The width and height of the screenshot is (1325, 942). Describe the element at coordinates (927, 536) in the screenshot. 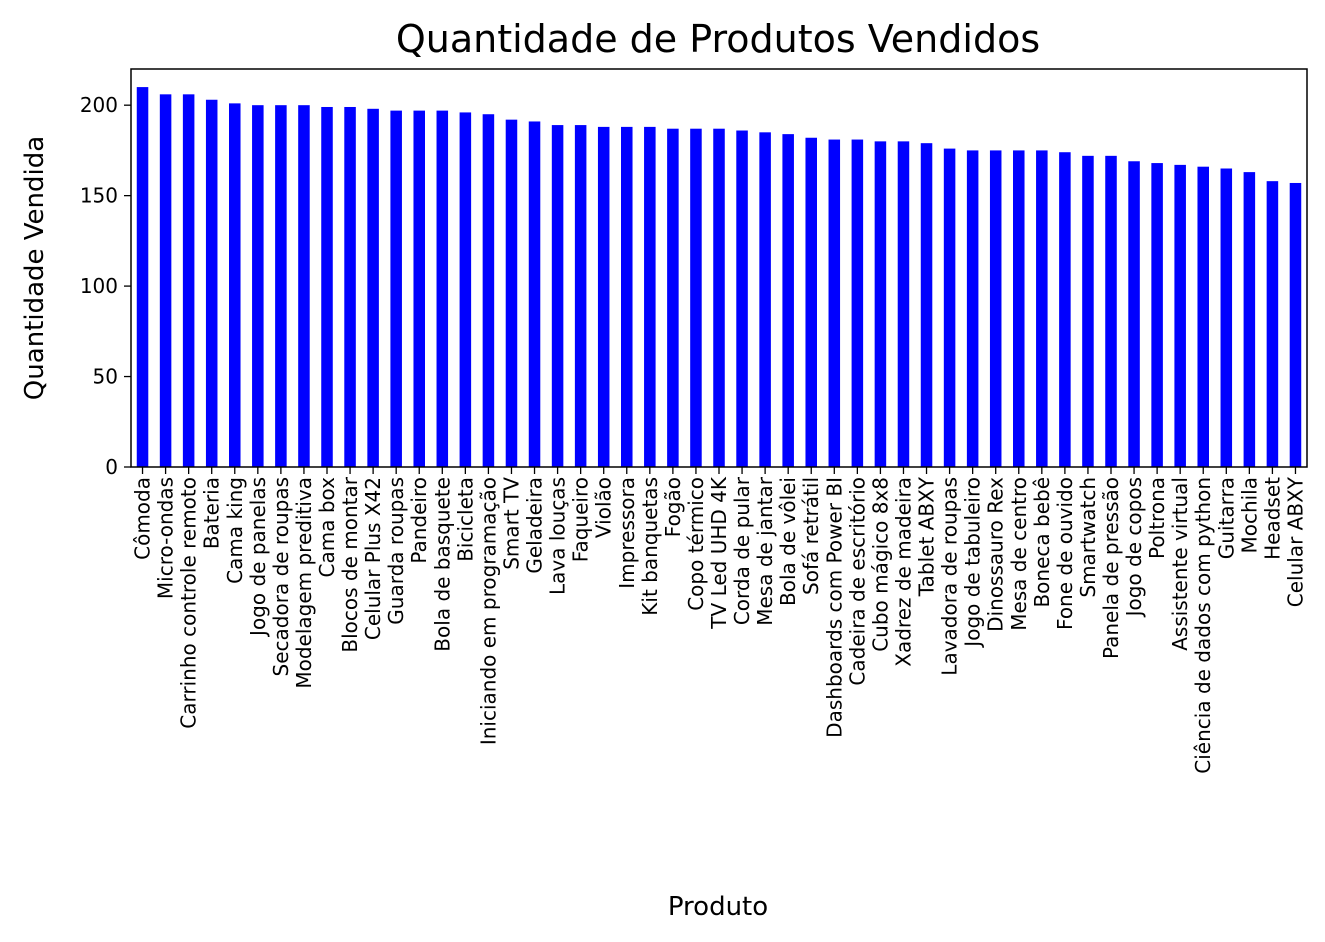

I see `x-tick-label: Tablet ABXY` at that location.